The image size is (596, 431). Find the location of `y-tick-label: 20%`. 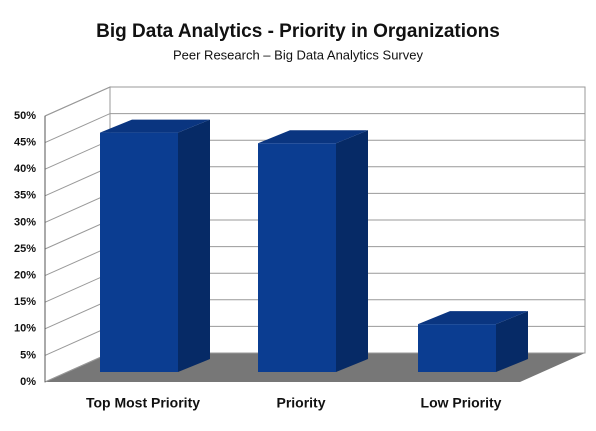

y-tick-label: 20% is located at coordinates (25, 276).